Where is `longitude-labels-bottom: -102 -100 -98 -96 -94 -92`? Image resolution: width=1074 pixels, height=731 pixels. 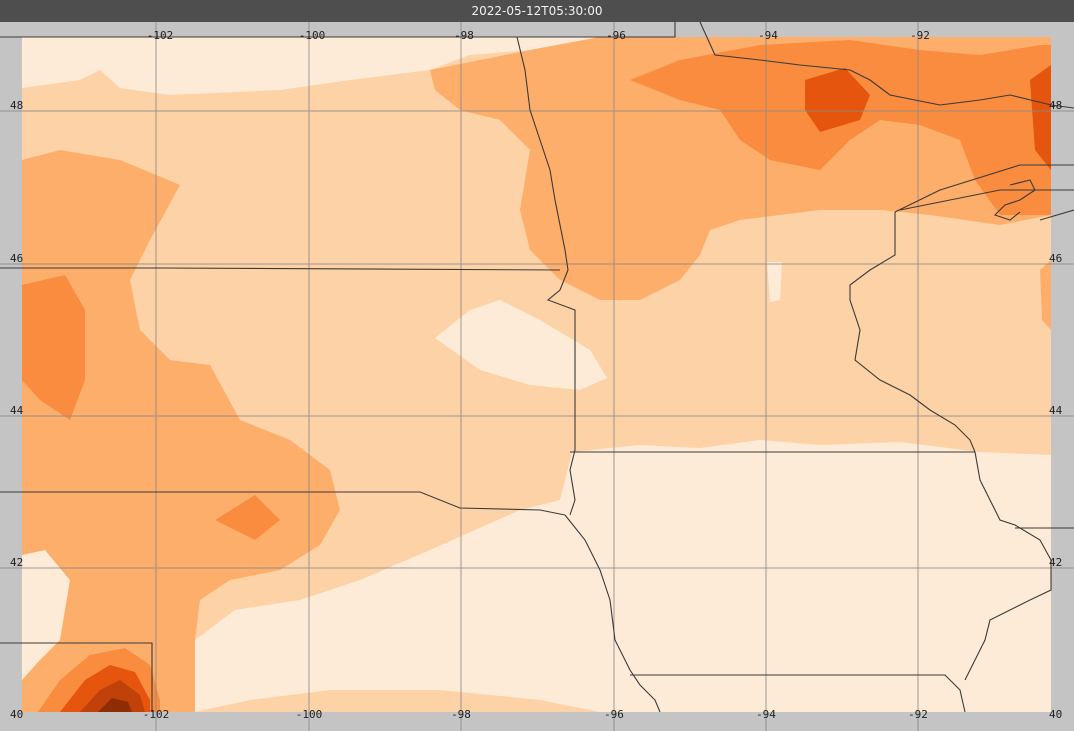 longitude-labels-bottom: -102 -100 -98 -96 -94 -92 is located at coordinates (535, 714).